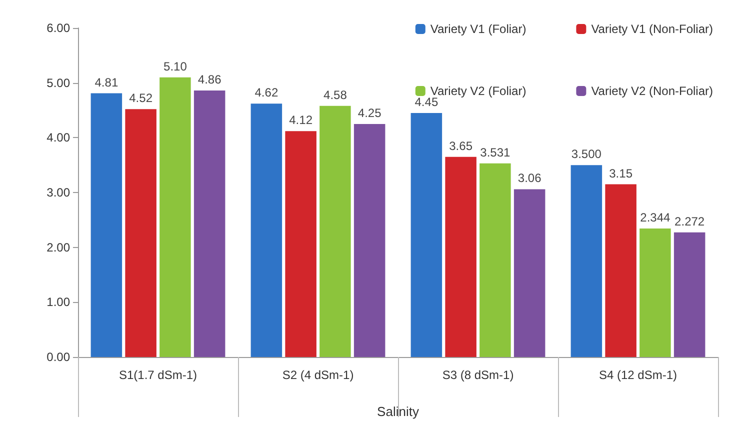  What do you see at coordinates (58, 28) in the screenshot?
I see `y-tick-label: 6.00` at bounding box center [58, 28].